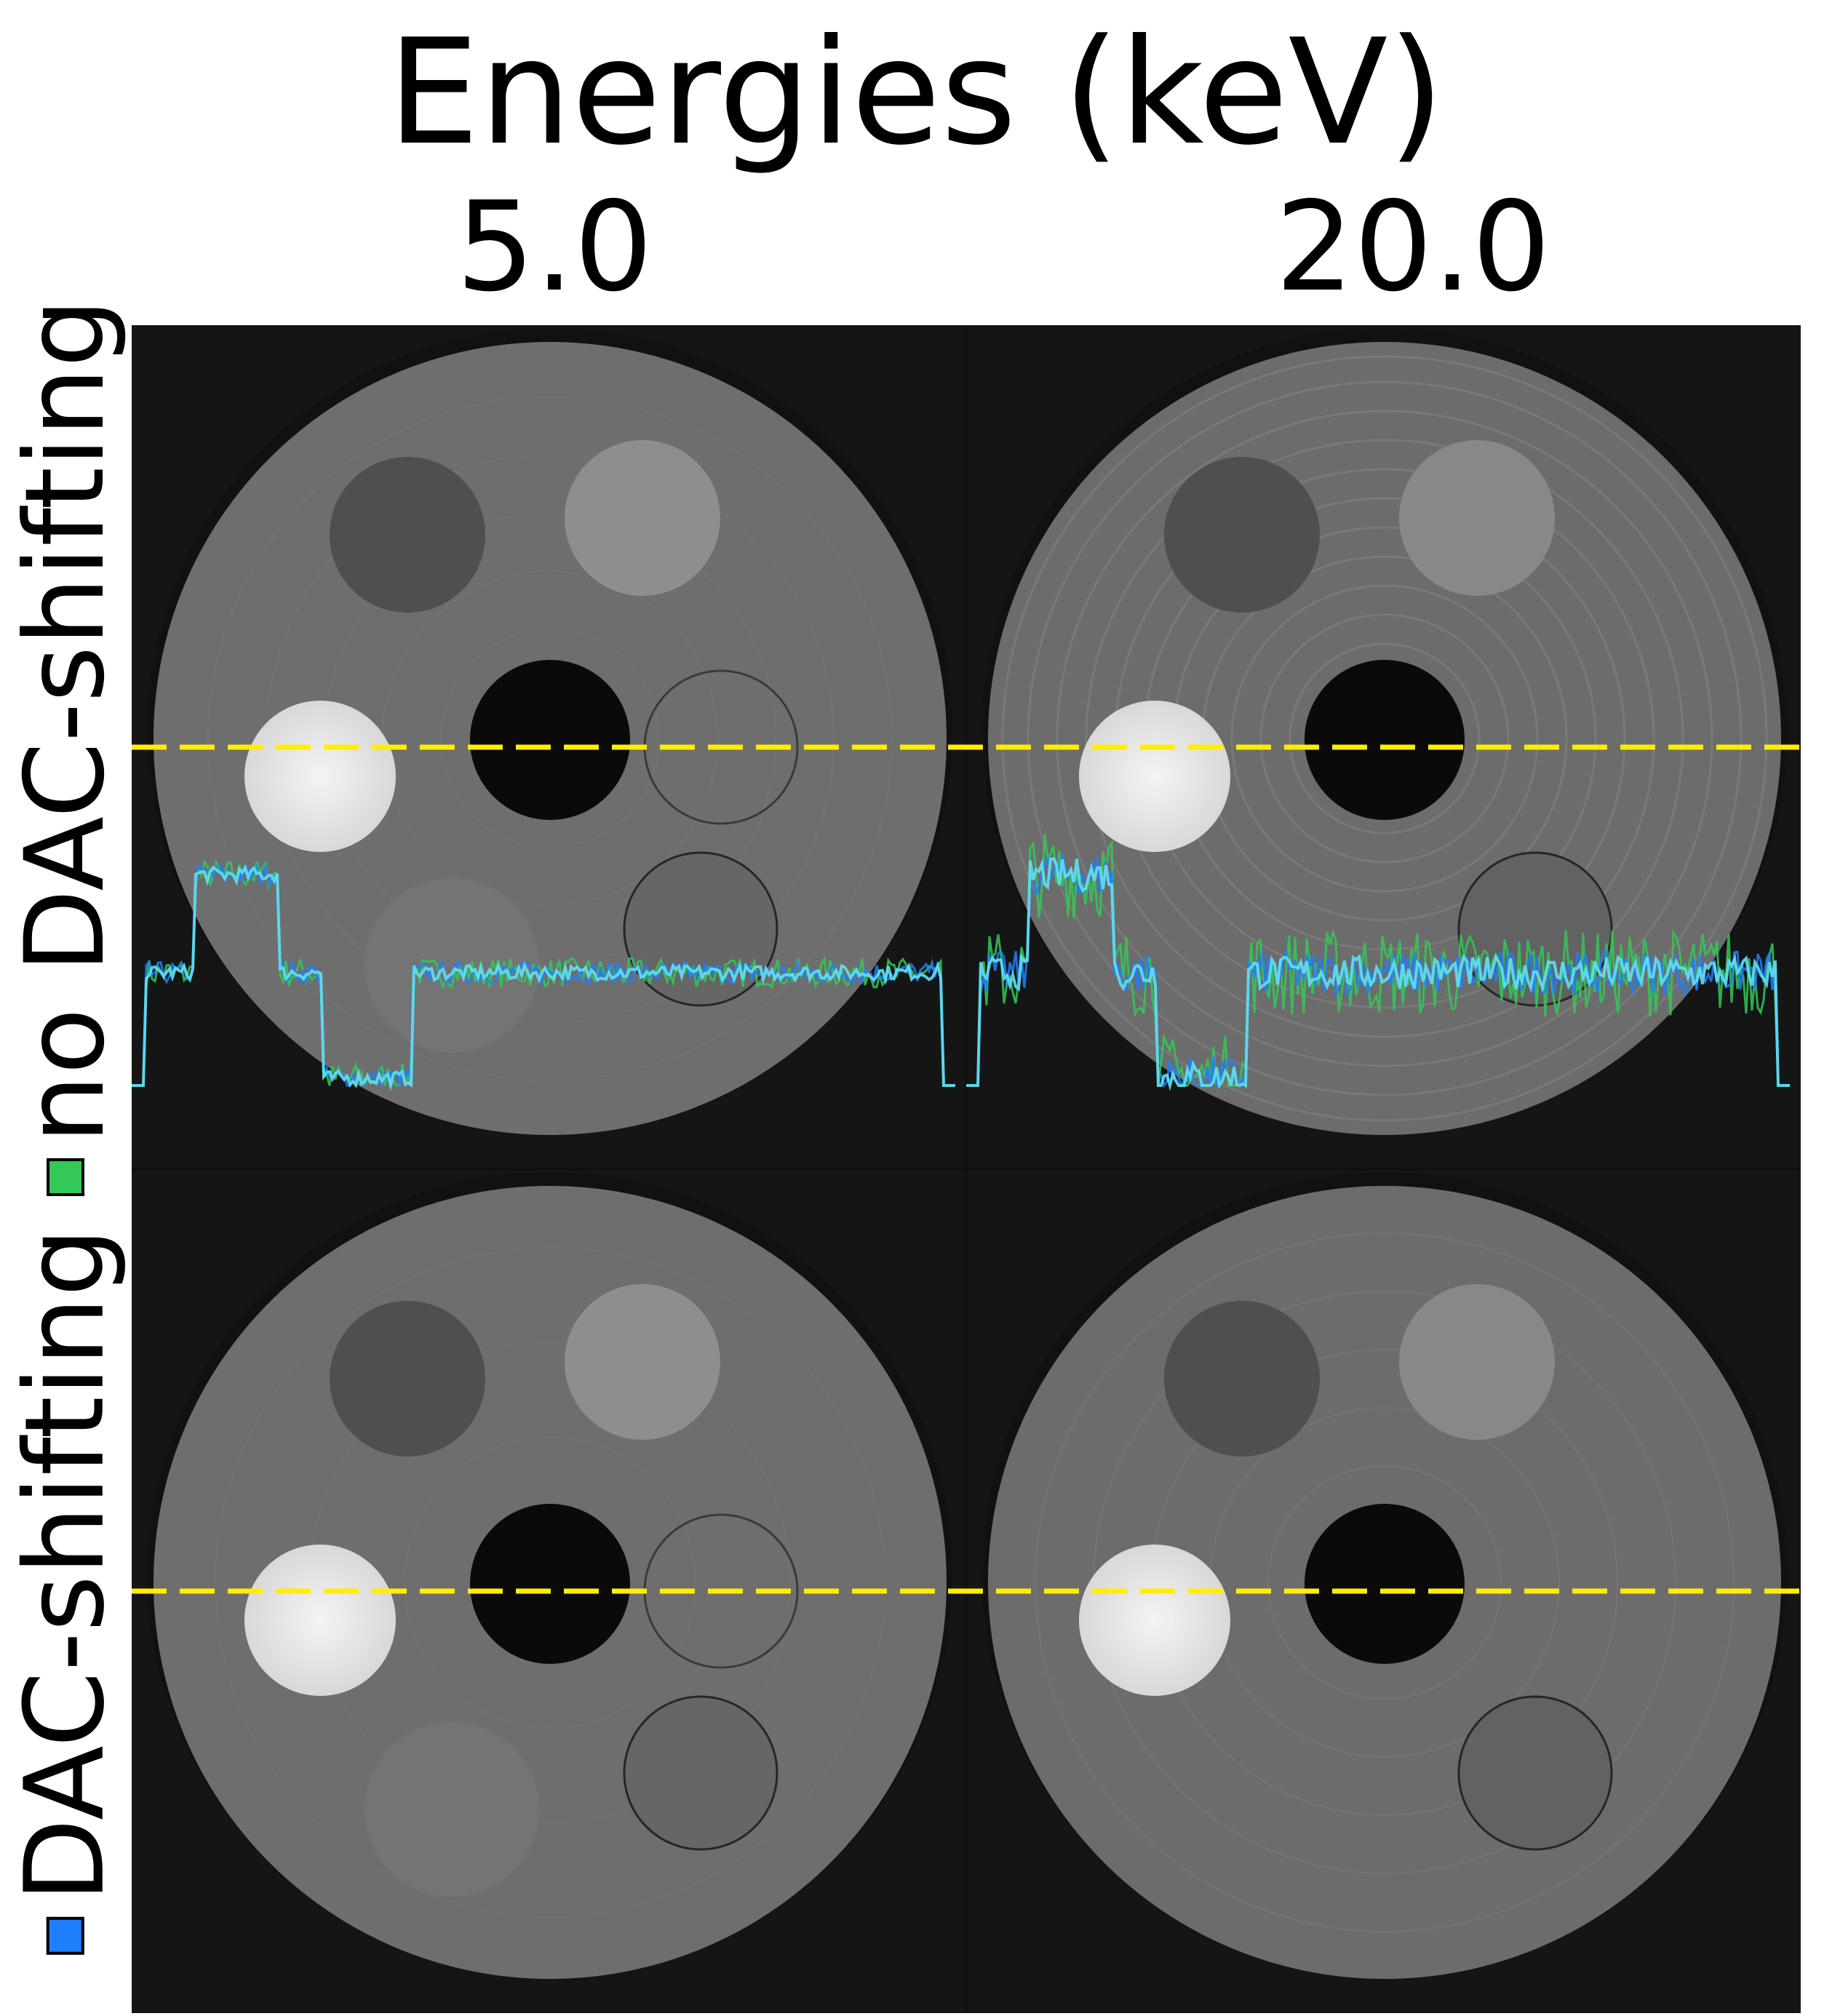 The height and width of the screenshot is (2016, 1832). Describe the element at coordinates (554, 247) in the screenshot. I see `column-label-5kev: 5.0` at that location.